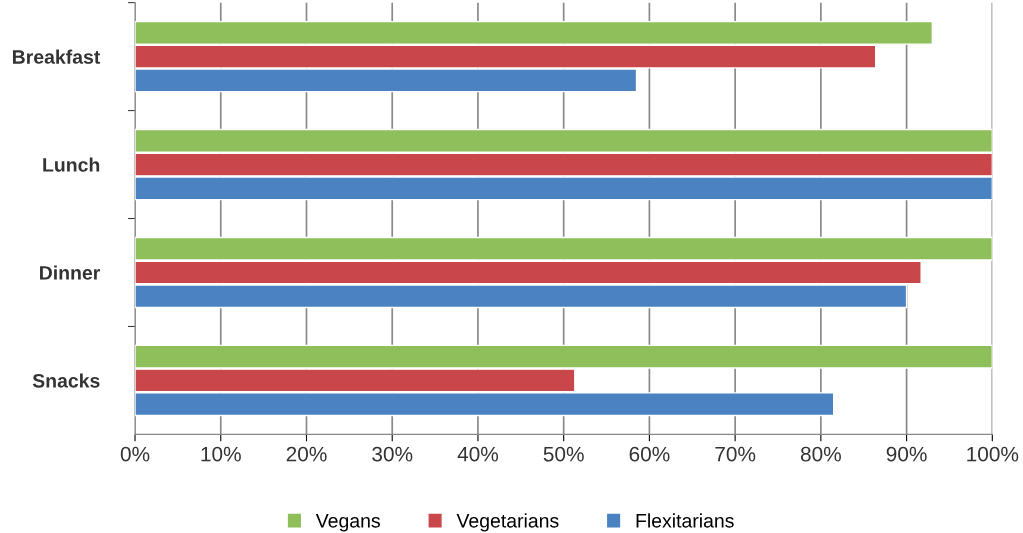 The height and width of the screenshot is (533, 1023). I want to click on x-tick-label: 40%, so click(478, 454).